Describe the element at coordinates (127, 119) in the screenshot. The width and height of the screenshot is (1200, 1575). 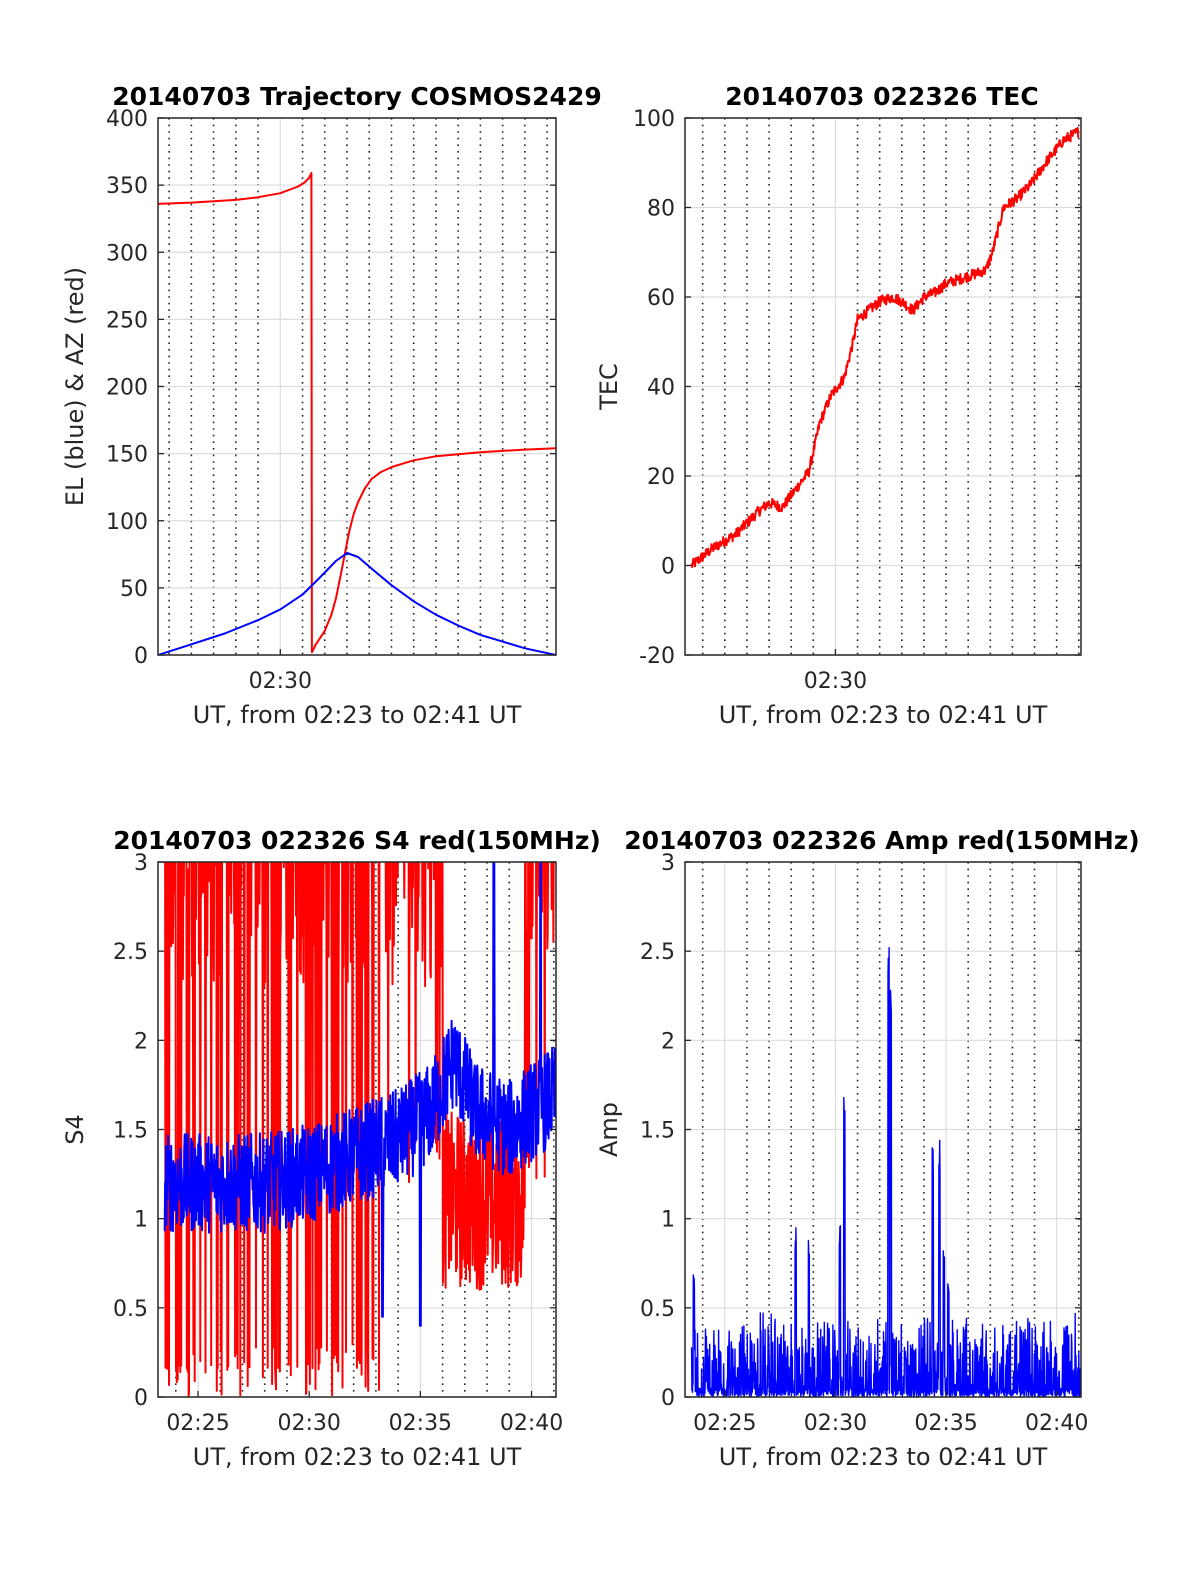
I see `y-tick-label: 400` at that location.